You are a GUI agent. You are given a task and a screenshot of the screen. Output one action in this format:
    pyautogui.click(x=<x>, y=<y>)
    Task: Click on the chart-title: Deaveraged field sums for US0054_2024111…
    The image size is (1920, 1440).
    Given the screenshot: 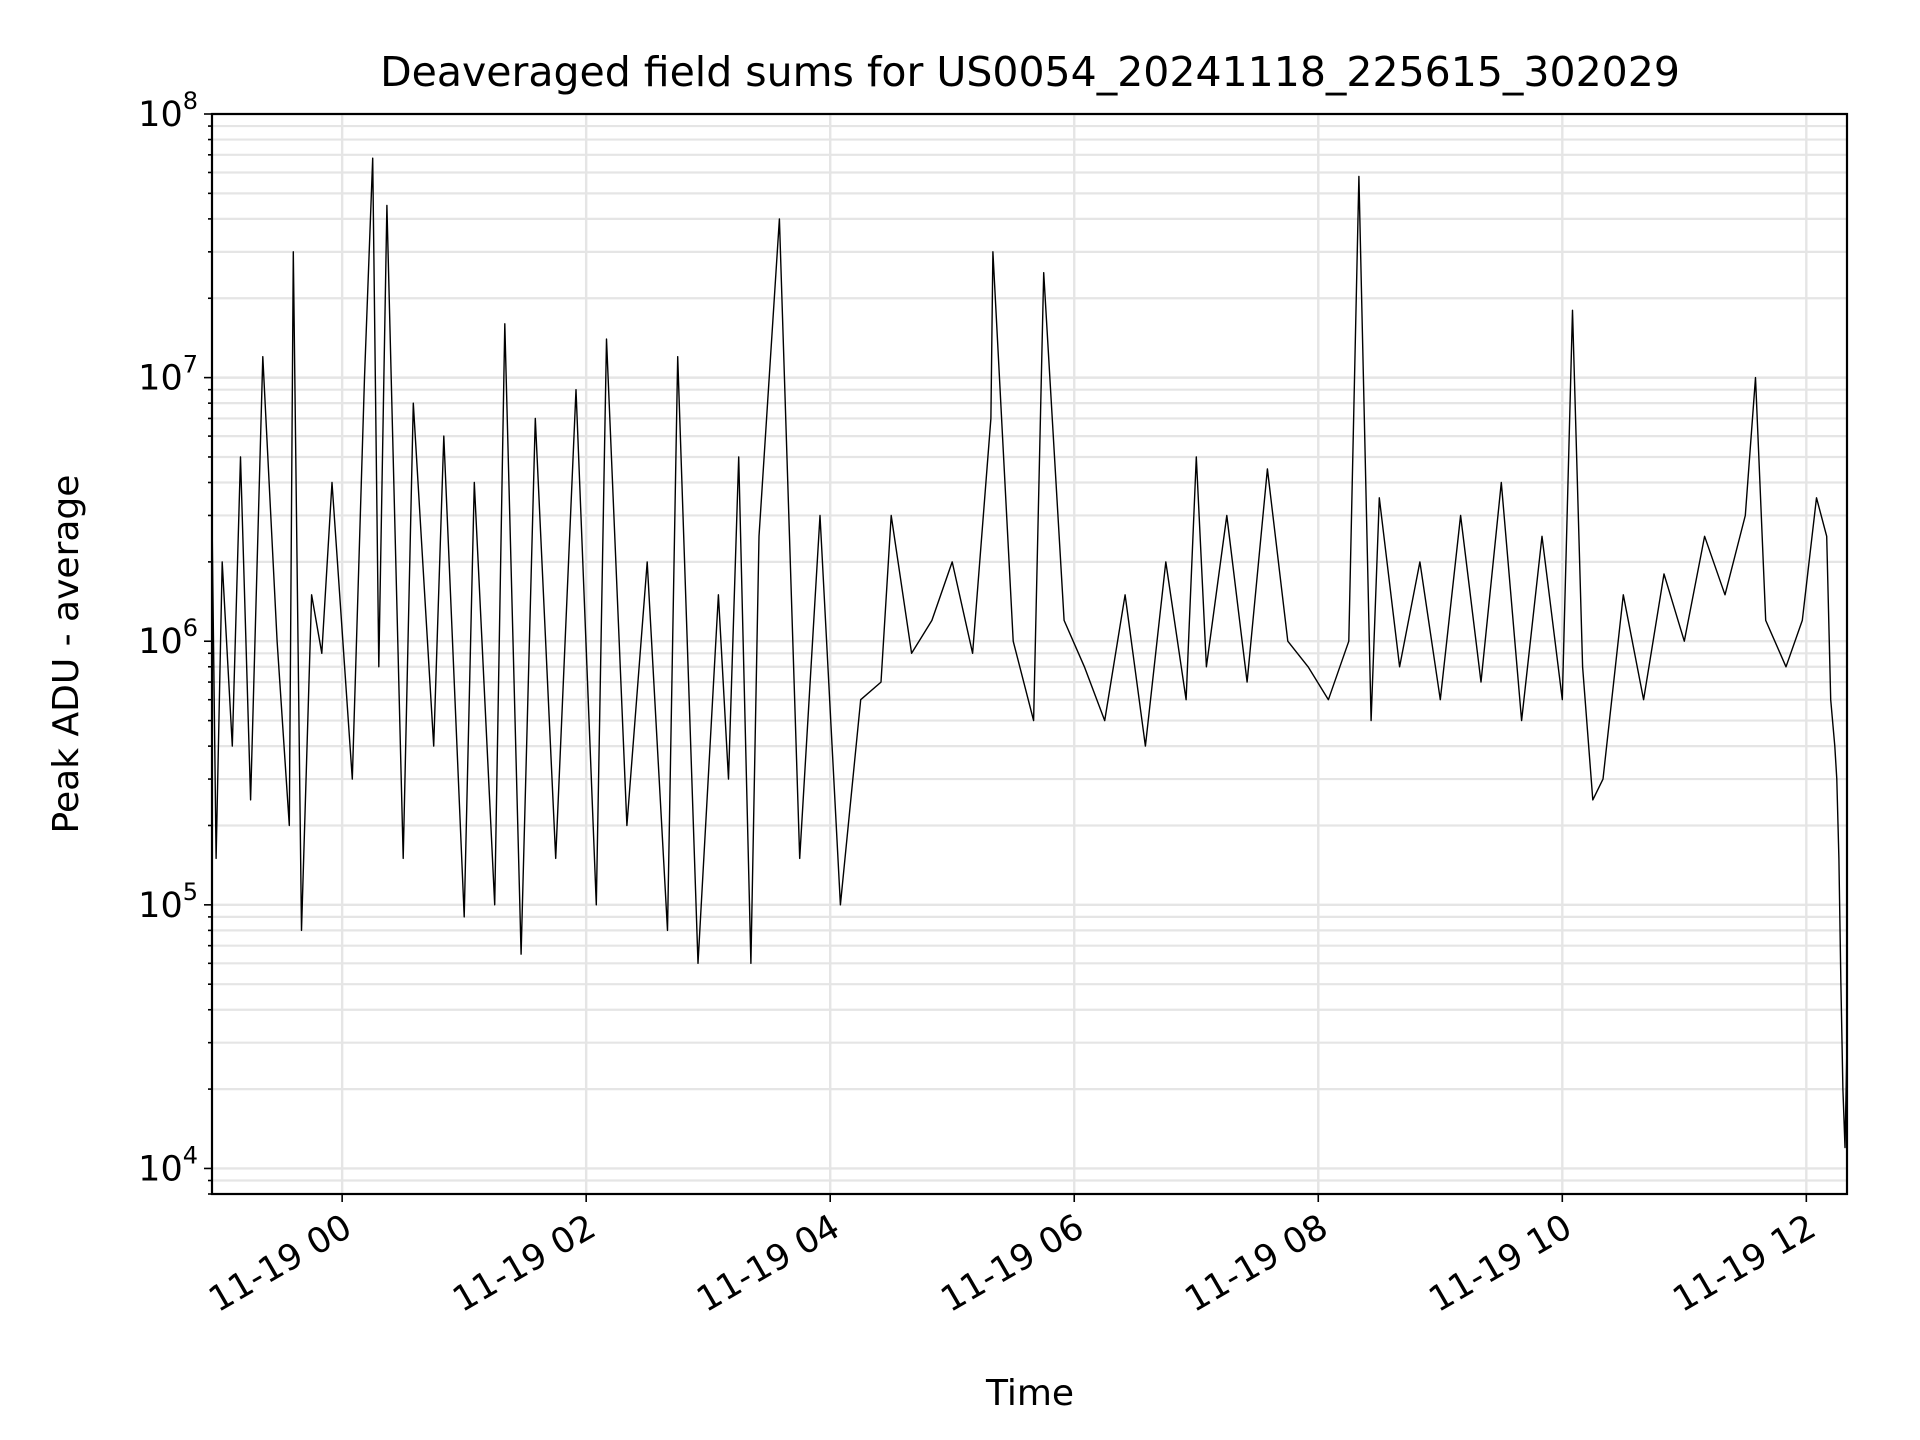 What is the action you would take?
    pyautogui.click(x=1030, y=72)
    